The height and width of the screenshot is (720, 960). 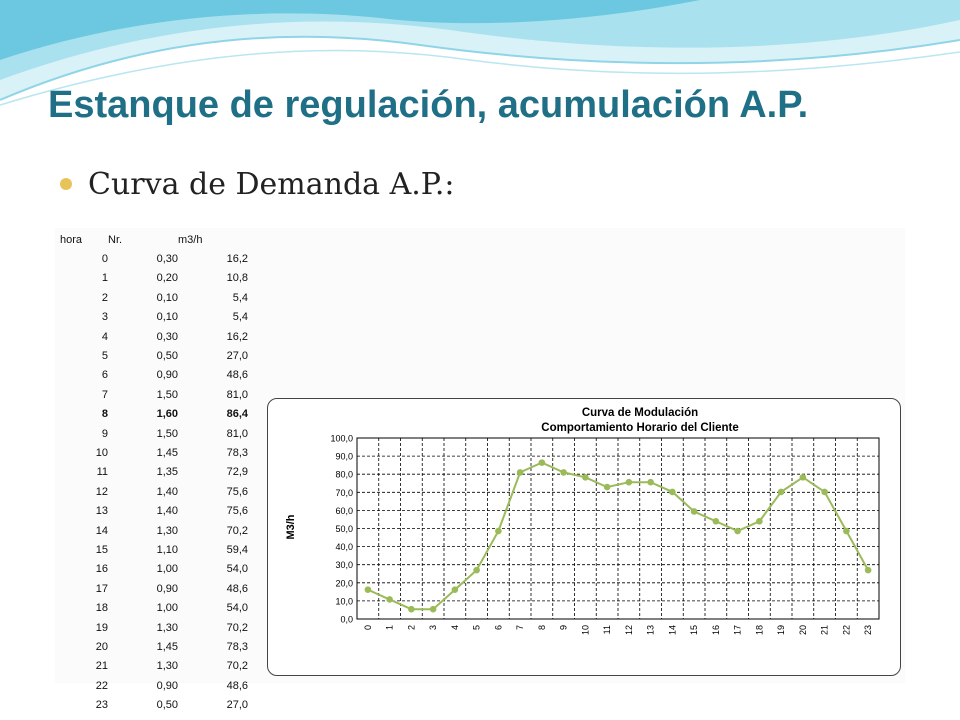 I want to click on y-tick-label: 80,0, so click(x=344, y=475).